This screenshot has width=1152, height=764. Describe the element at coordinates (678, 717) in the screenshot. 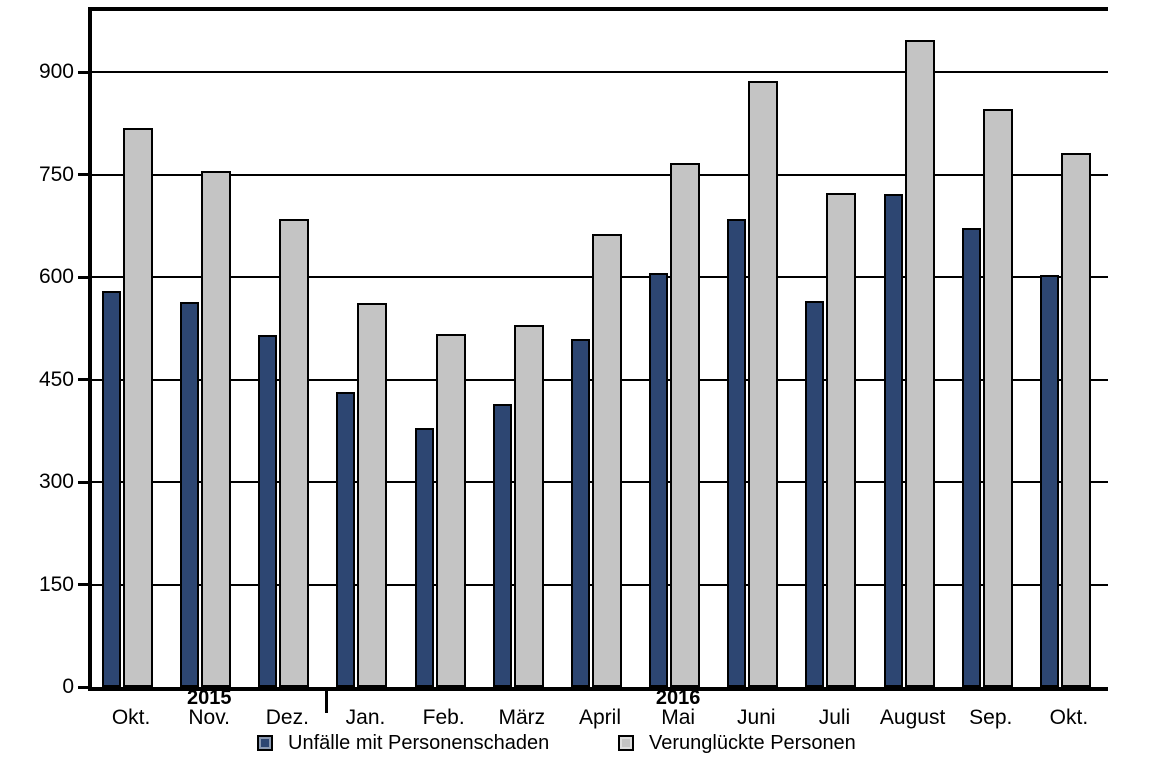

I see `x-axis-label: Mai` at that location.